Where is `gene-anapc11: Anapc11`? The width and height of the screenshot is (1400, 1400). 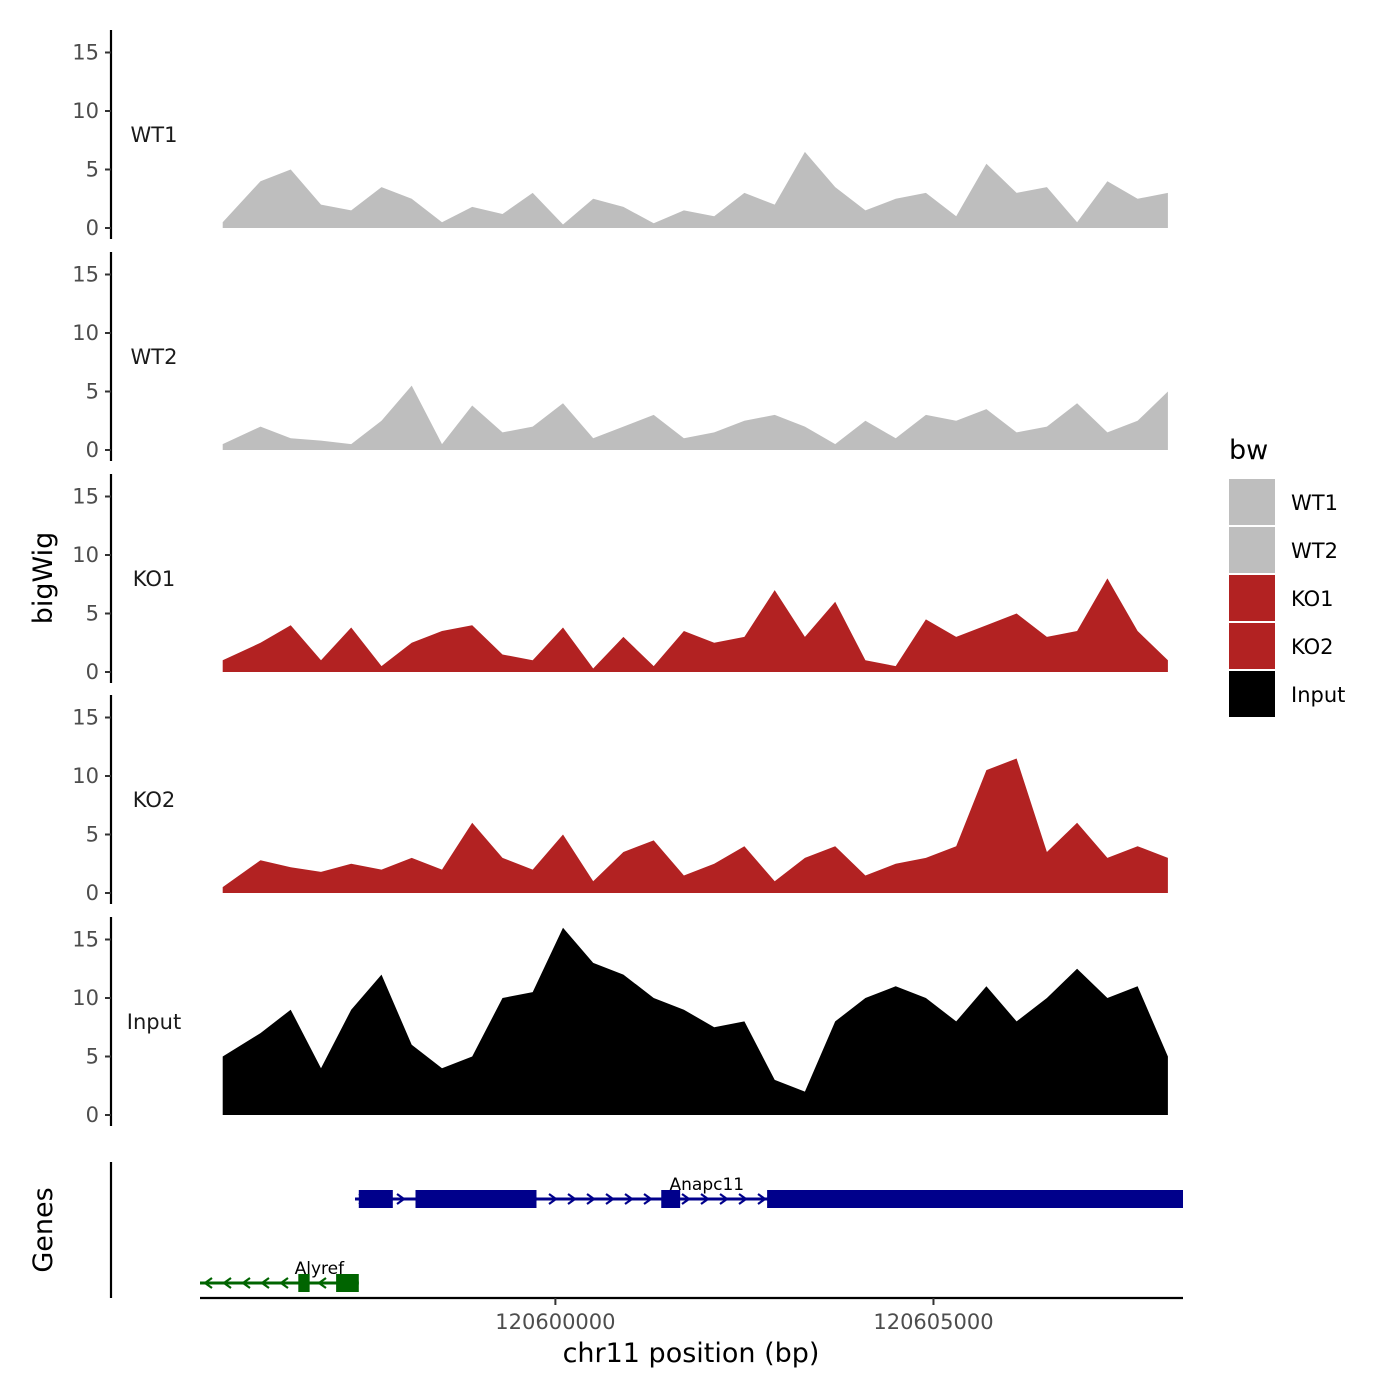
gene-anapc11: Anapc11 is located at coordinates (769, 1191).